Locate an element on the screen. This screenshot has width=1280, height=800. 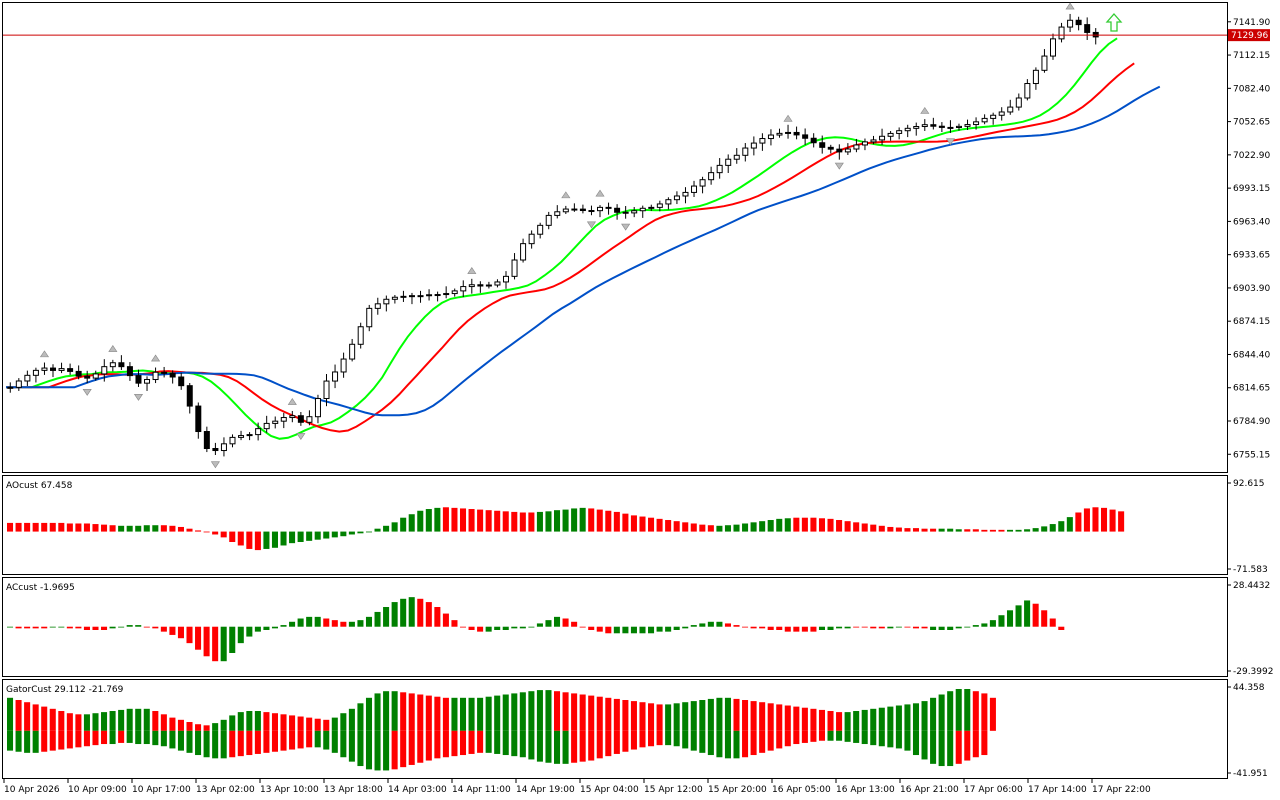
x-tick-label: 10 Apr 2026 is located at coordinates (32, 790).